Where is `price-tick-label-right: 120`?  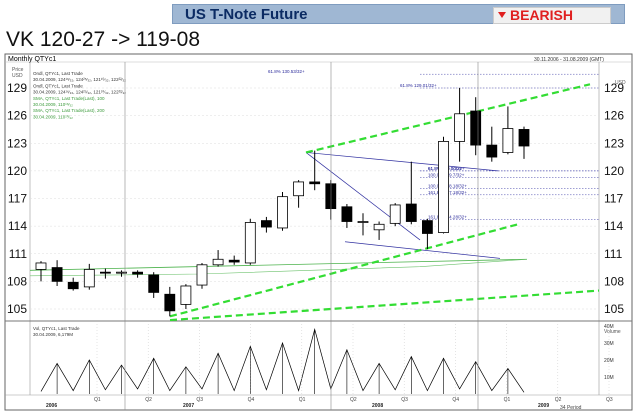 price-tick-label-right: 120 is located at coordinates (614, 171).